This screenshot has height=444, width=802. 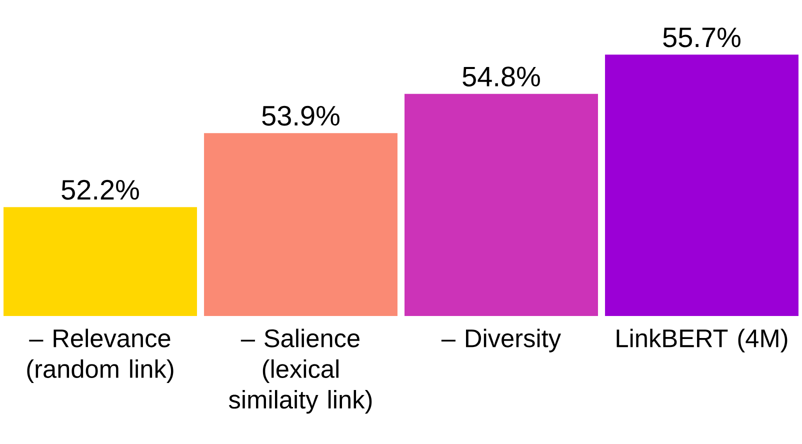 What do you see at coordinates (100, 190) in the screenshot?
I see `data-label: 52.2%` at bounding box center [100, 190].